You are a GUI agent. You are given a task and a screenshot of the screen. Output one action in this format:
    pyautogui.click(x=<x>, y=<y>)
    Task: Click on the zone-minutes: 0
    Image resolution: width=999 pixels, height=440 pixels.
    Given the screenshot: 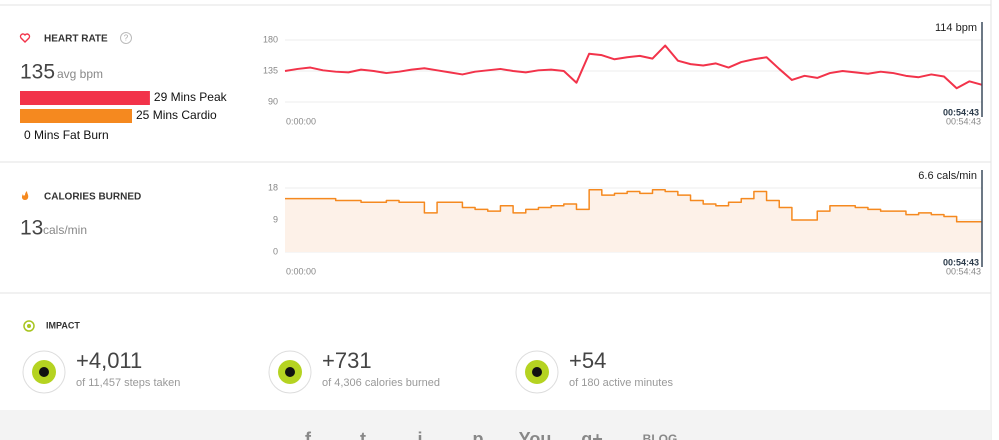 What is the action you would take?
    pyautogui.click(x=27, y=135)
    